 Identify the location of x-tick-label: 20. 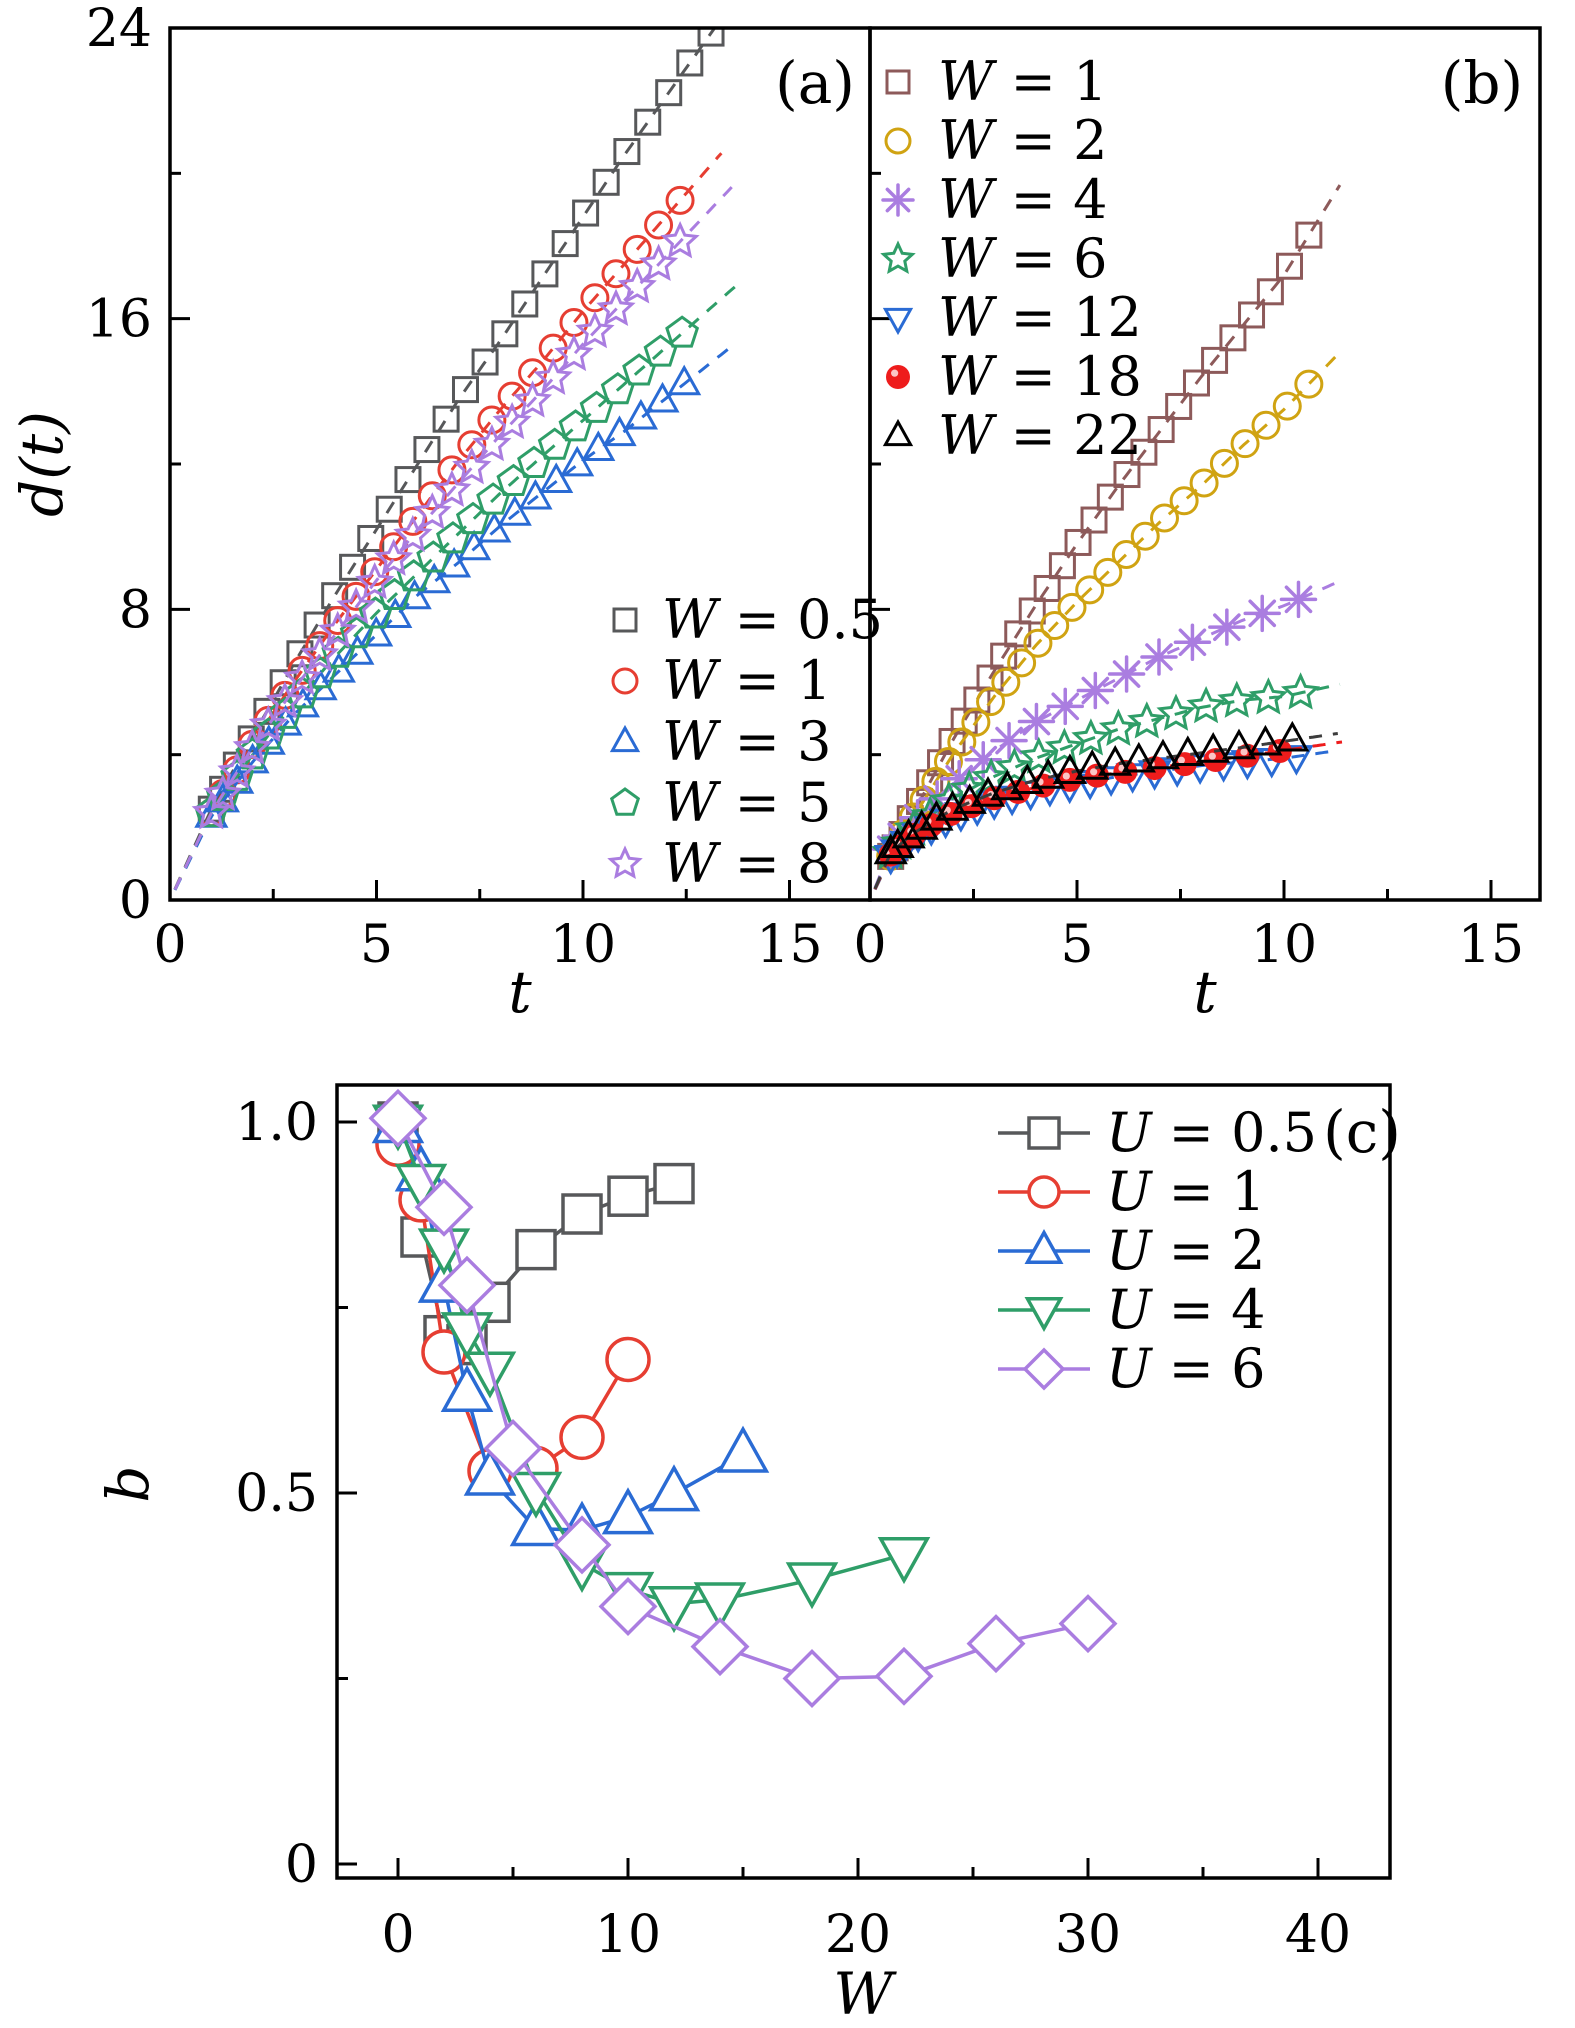
(858, 1935).